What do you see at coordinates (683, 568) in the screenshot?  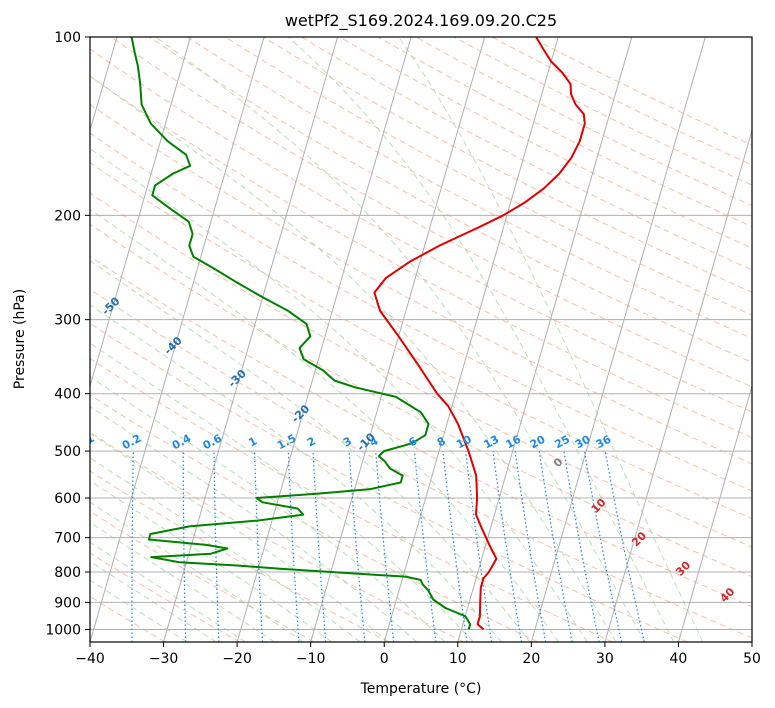 I see `theta-label: 30` at bounding box center [683, 568].